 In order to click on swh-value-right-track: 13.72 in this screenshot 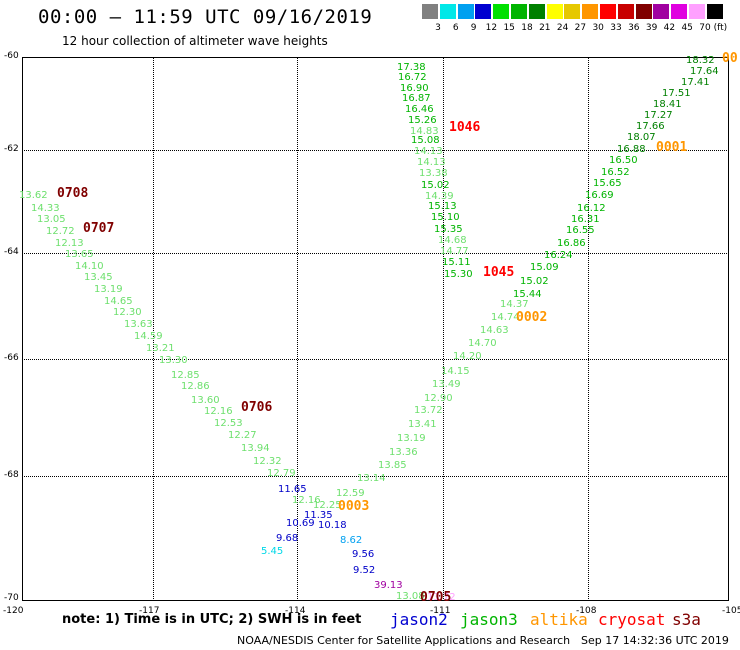, I will do `click(428, 410)`.